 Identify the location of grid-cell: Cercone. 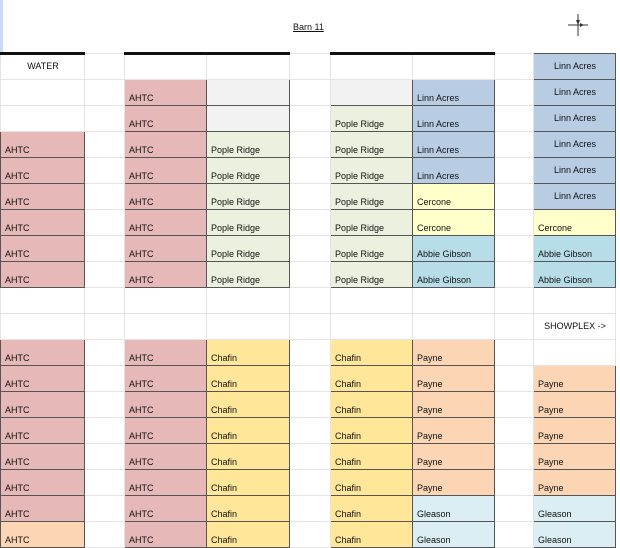
(453, 196).